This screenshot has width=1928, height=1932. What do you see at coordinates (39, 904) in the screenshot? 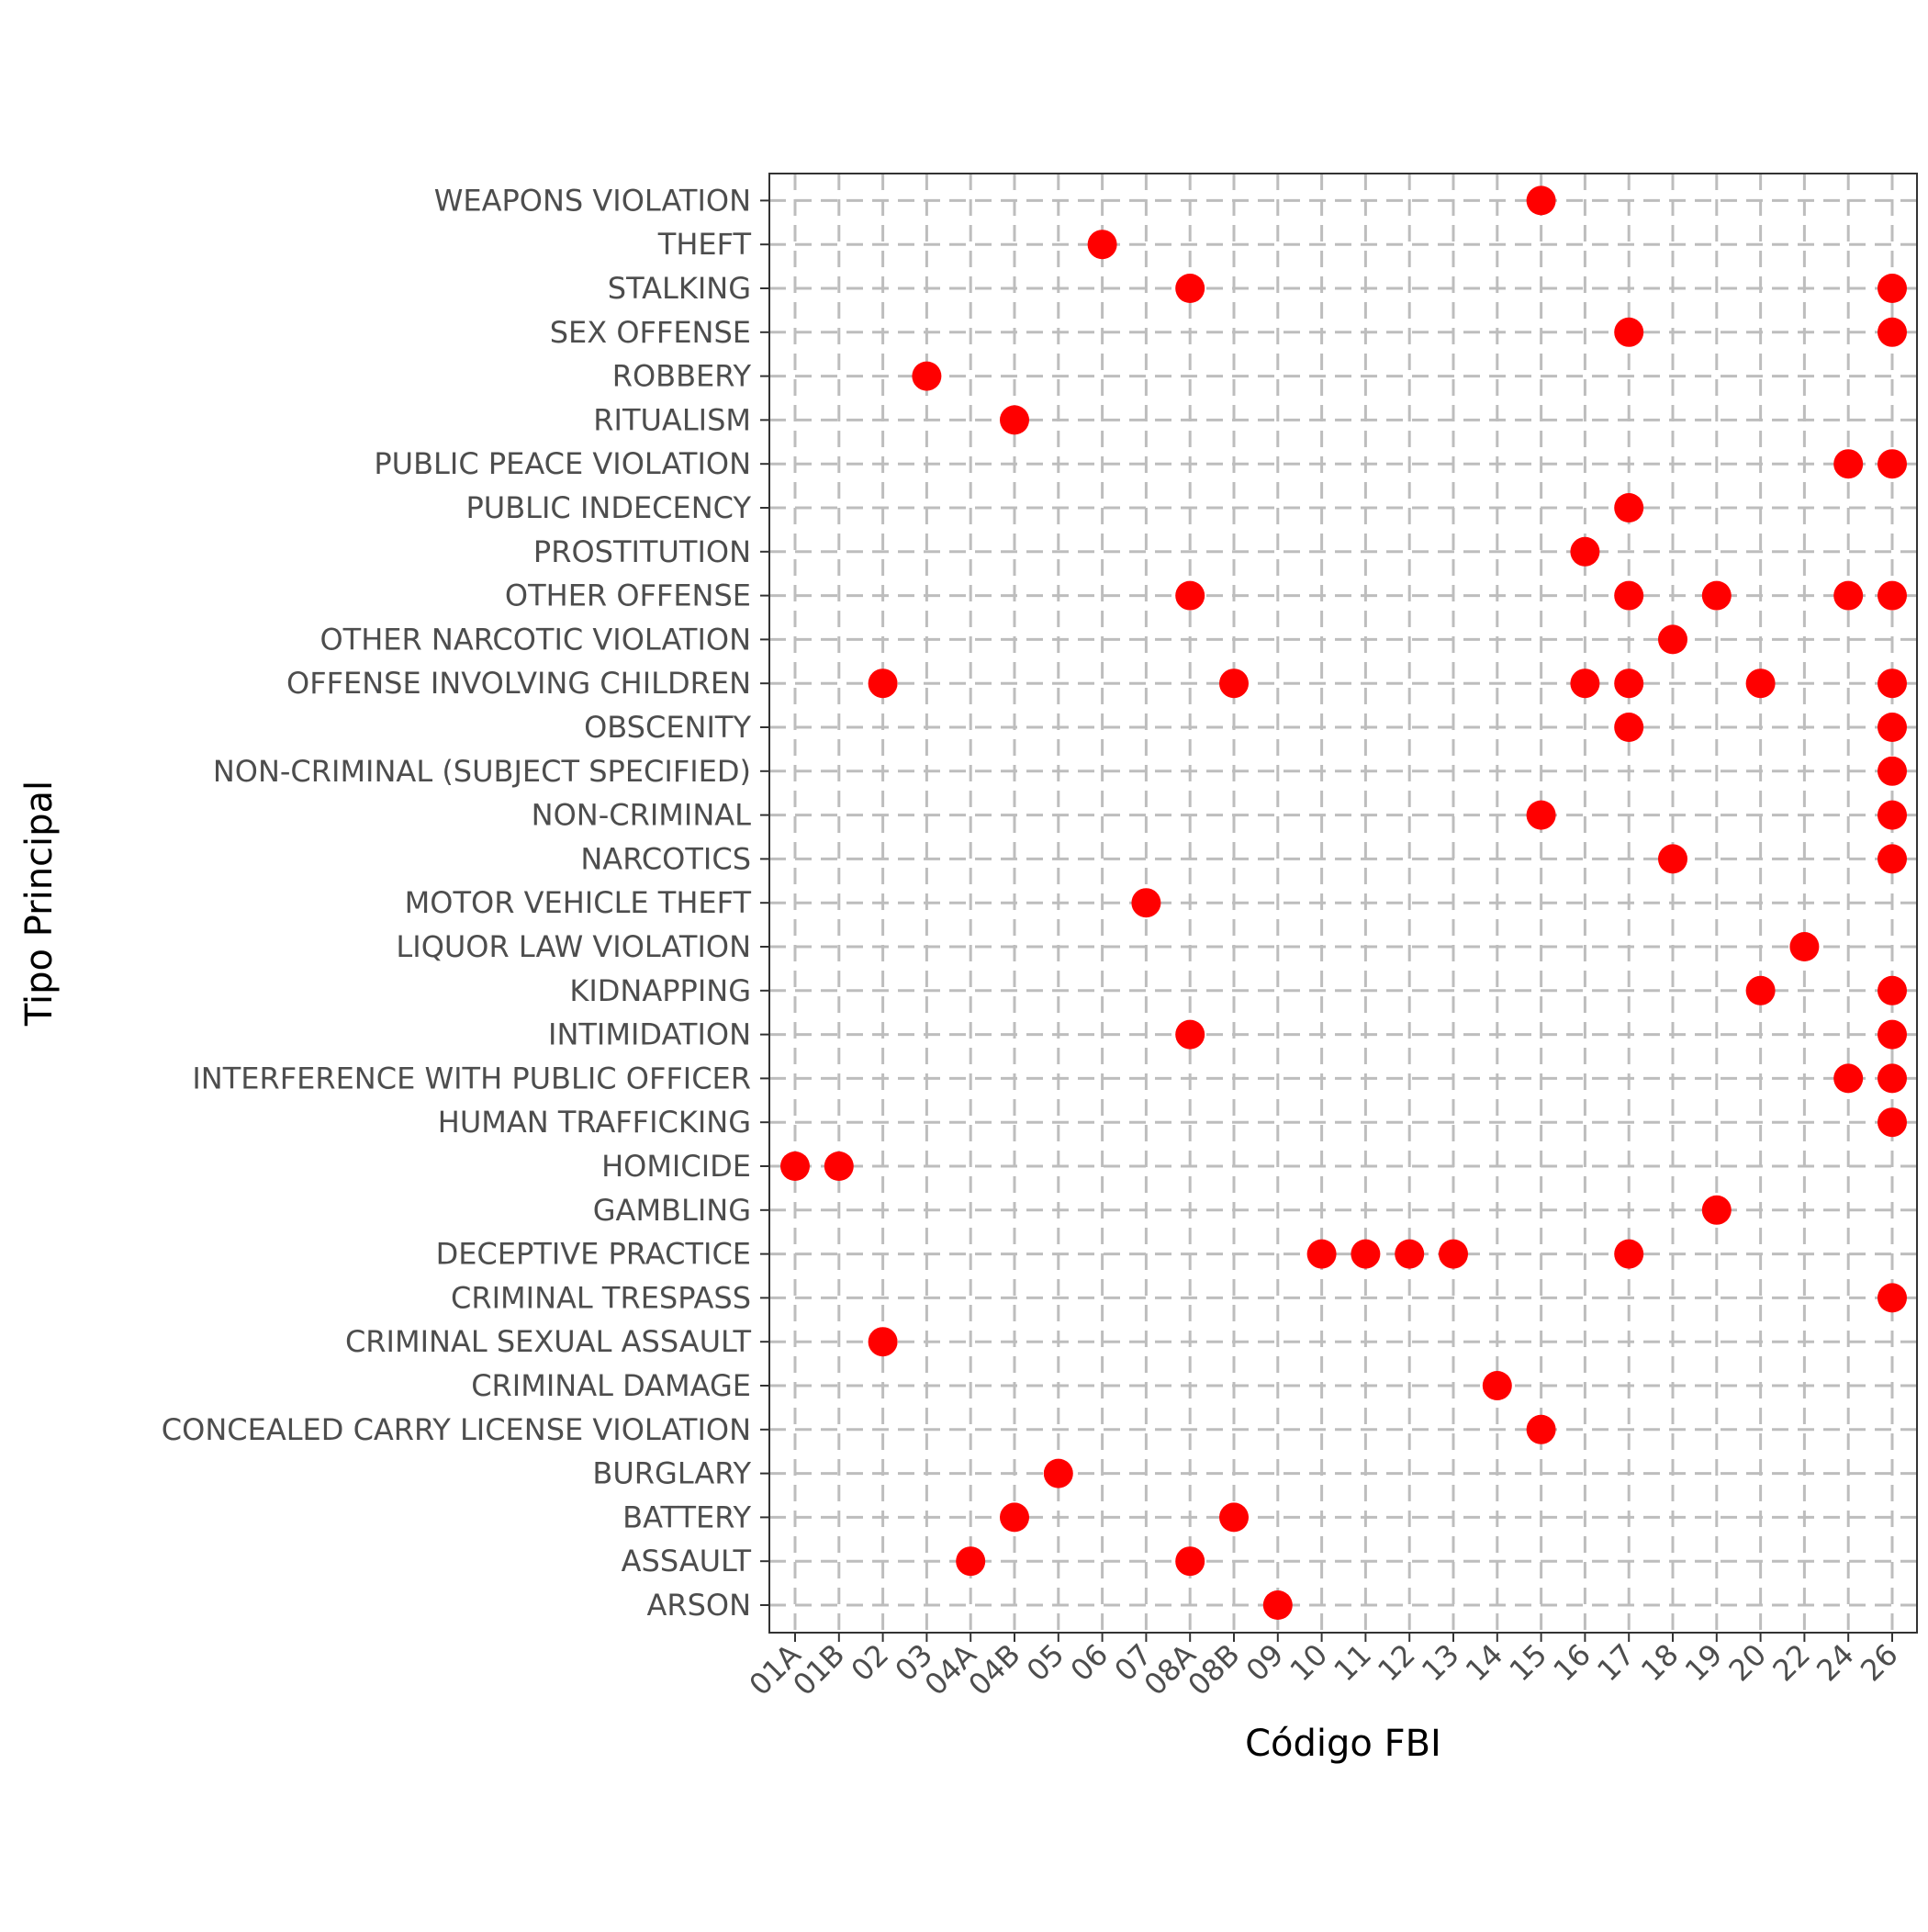
I see `y-axis-title: Tipo Principal` at bounding box center [39, 904].